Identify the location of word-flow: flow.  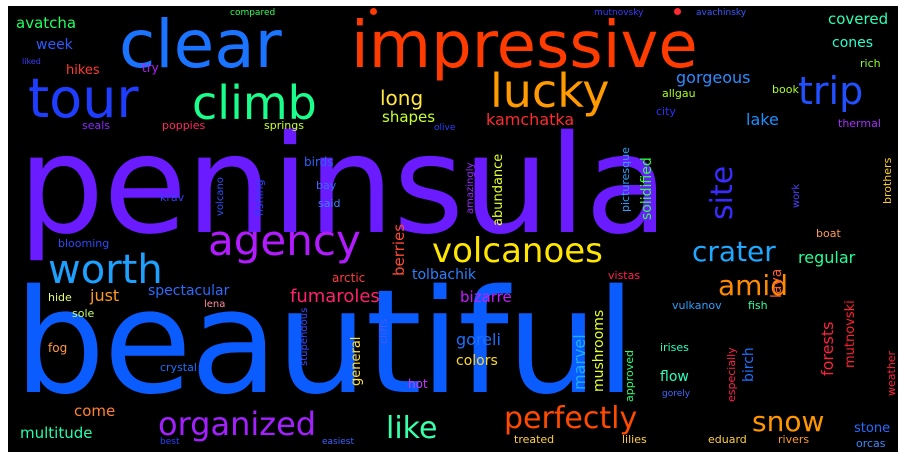
(674, 377).